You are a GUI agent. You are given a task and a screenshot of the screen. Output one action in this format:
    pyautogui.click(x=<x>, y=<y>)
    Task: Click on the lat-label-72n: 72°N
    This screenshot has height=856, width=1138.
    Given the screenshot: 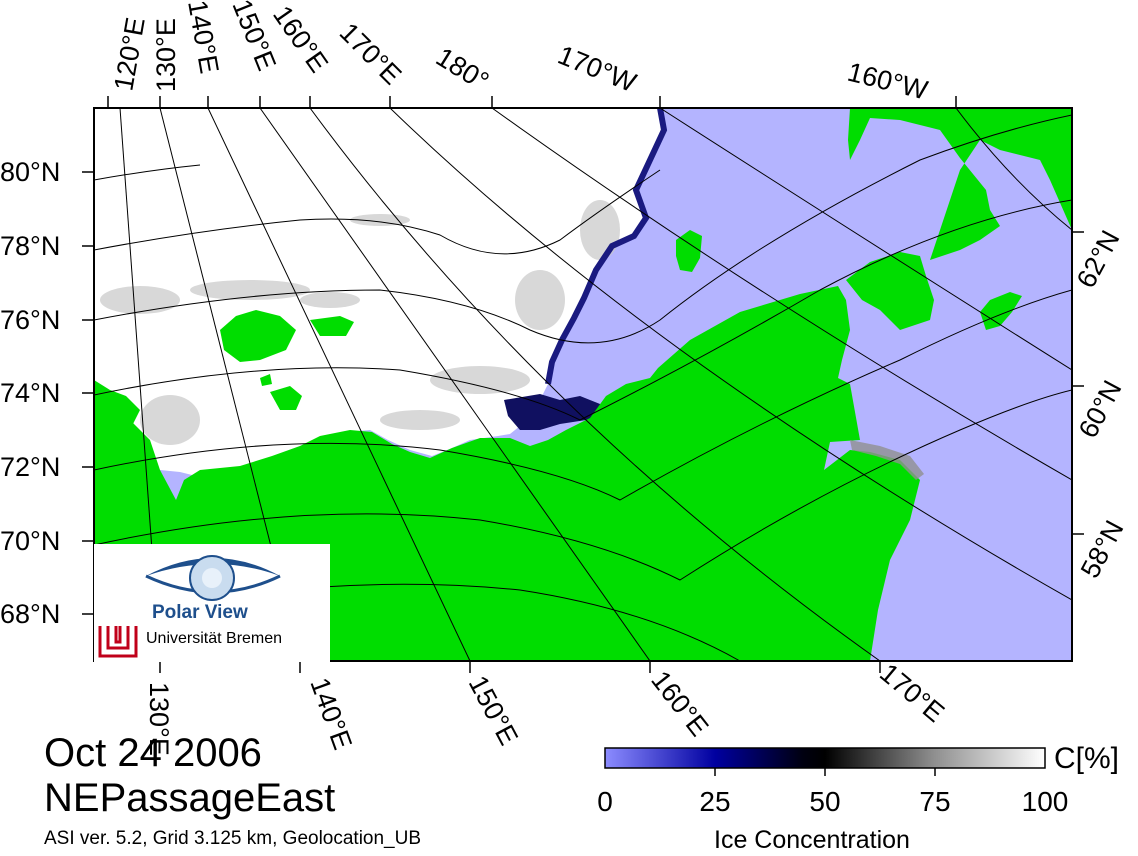 What is the action you would take?
    pyautogui.click(x=30, y=467)
    